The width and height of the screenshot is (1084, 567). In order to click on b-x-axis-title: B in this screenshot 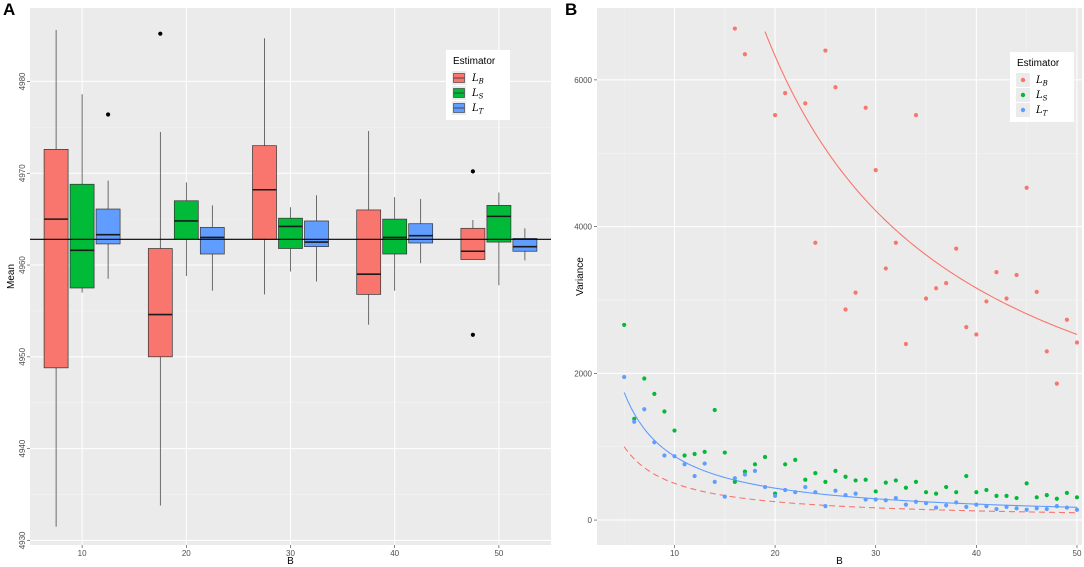, I will do `click(839, 561)`.